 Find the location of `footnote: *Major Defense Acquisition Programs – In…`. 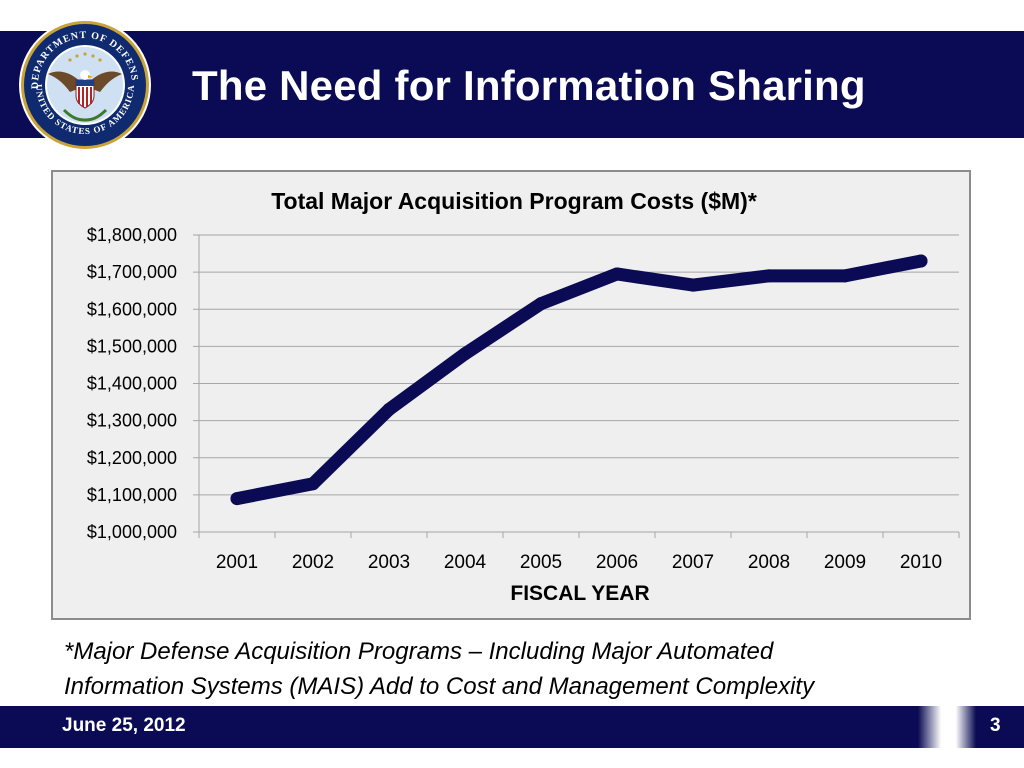

footnote: *Major Defense Acquisition Programs – In… is located at coordinates (529, 669).